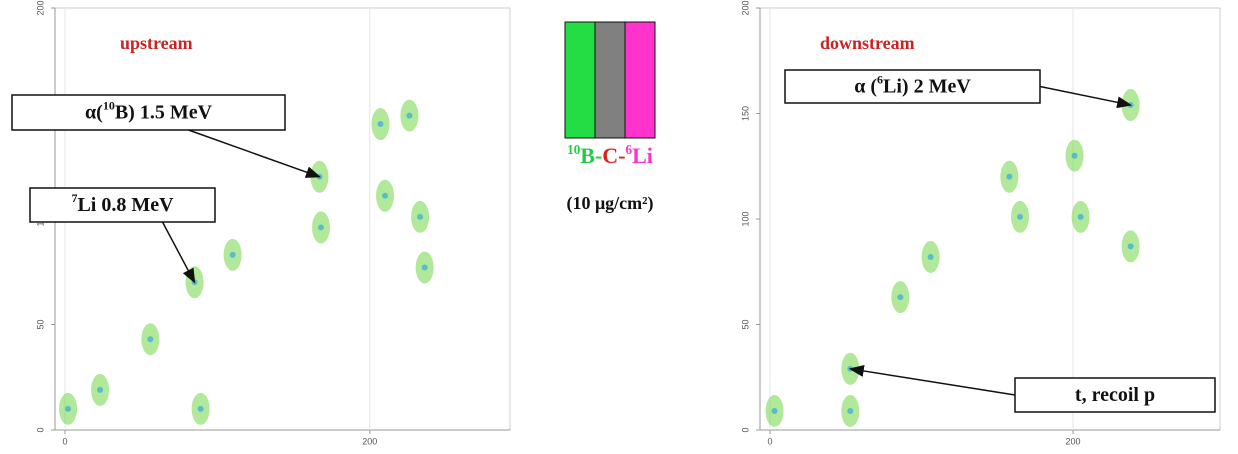  What do you see at coordinates (642, 155) in the screenshot?
I see `text-part: Li` at bounding box center [642, 155].